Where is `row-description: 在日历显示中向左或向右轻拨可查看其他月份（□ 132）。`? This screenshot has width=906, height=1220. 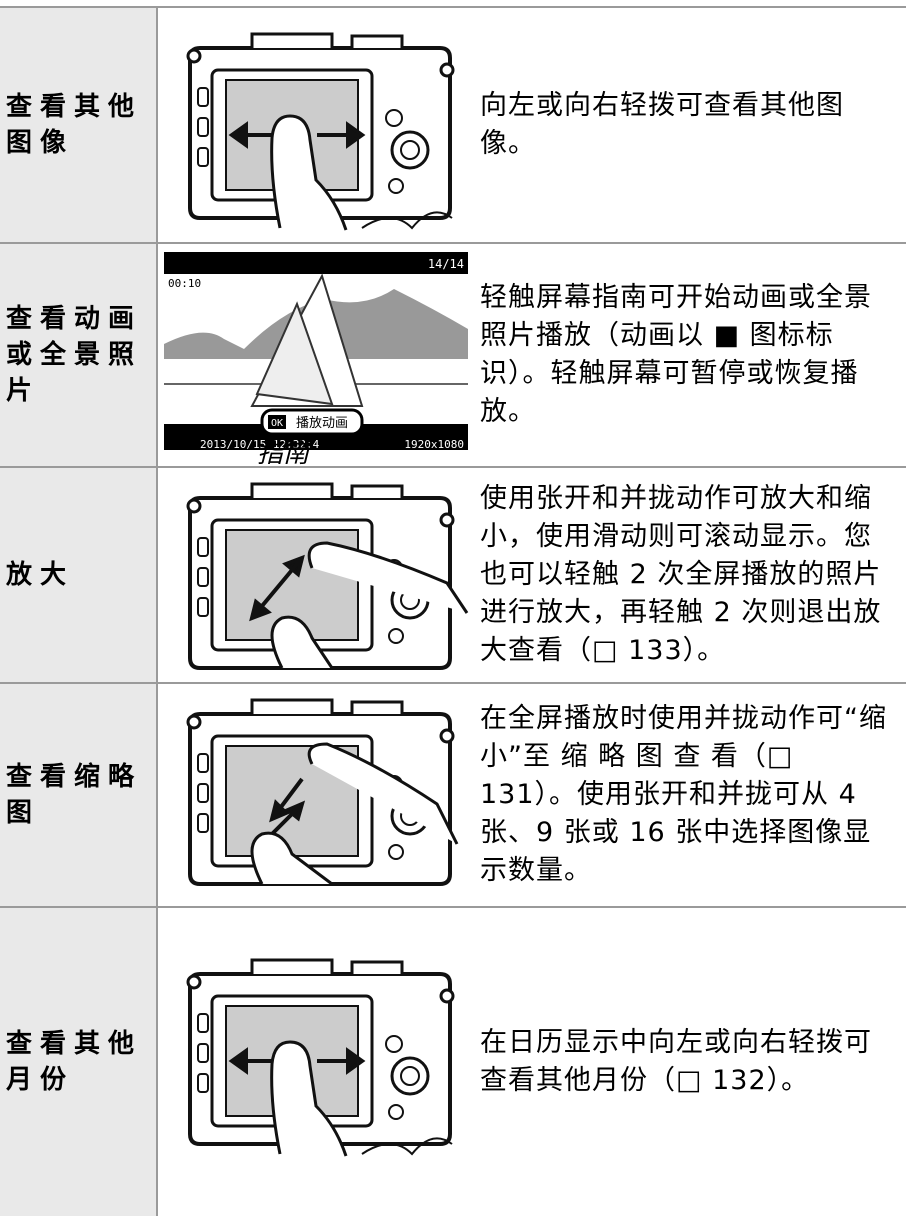 row-description: 在日历显示中向左或向右轻拨可查看其他月份（□ 132）。 is located at coordinates (676, 1061).